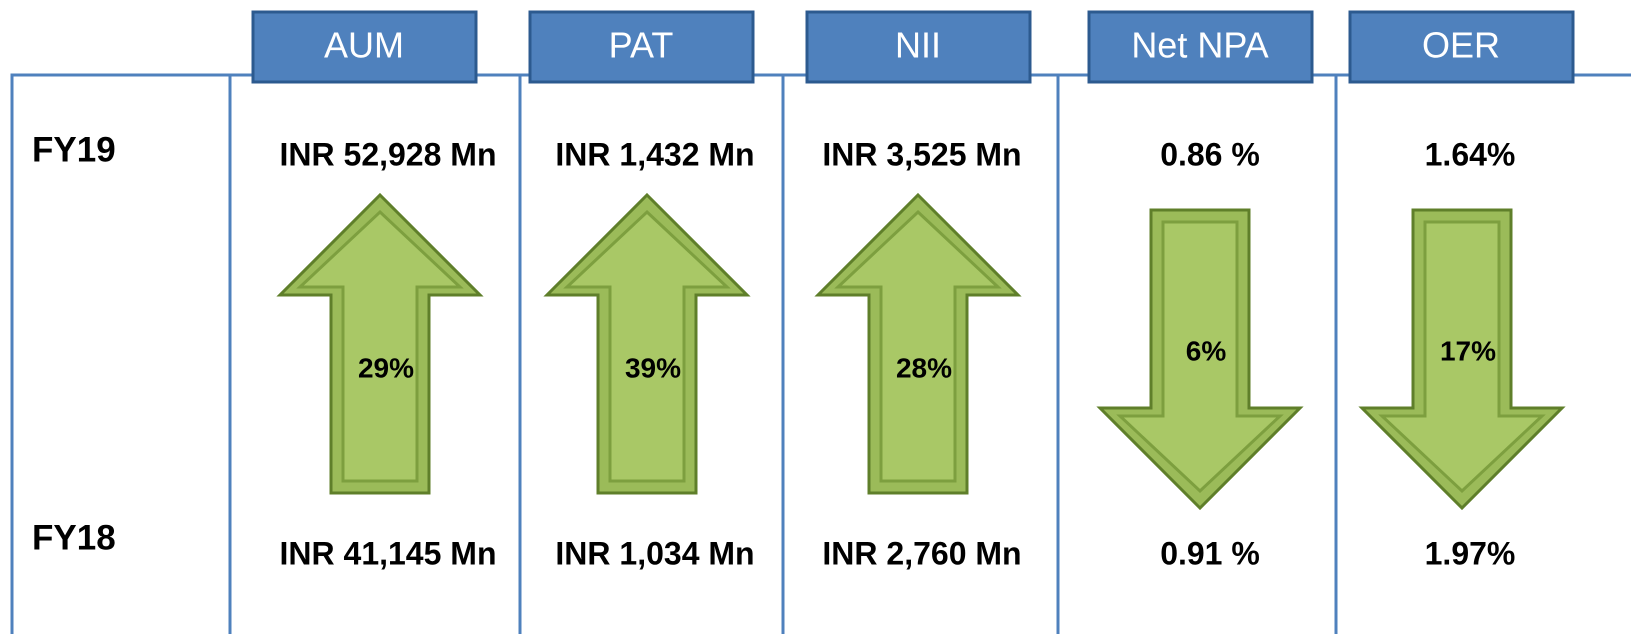  Describe the element at coordinates (1210, 154) in the screenshot. I see `fy19-value: 0.86 %` at that location.